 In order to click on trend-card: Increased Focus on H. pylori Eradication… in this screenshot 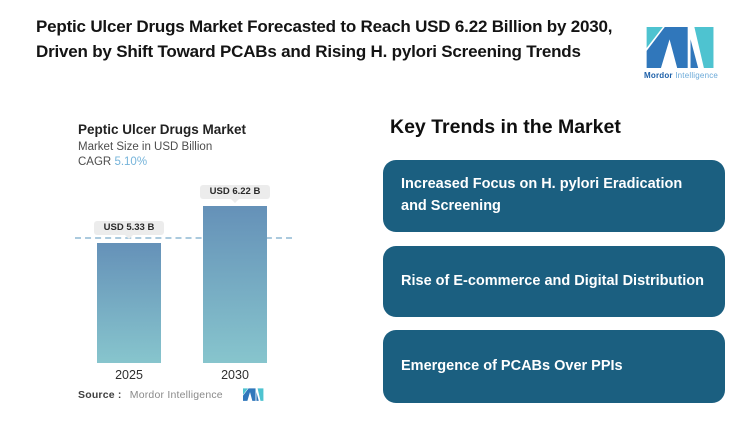, I will do `click(554, 196)`.